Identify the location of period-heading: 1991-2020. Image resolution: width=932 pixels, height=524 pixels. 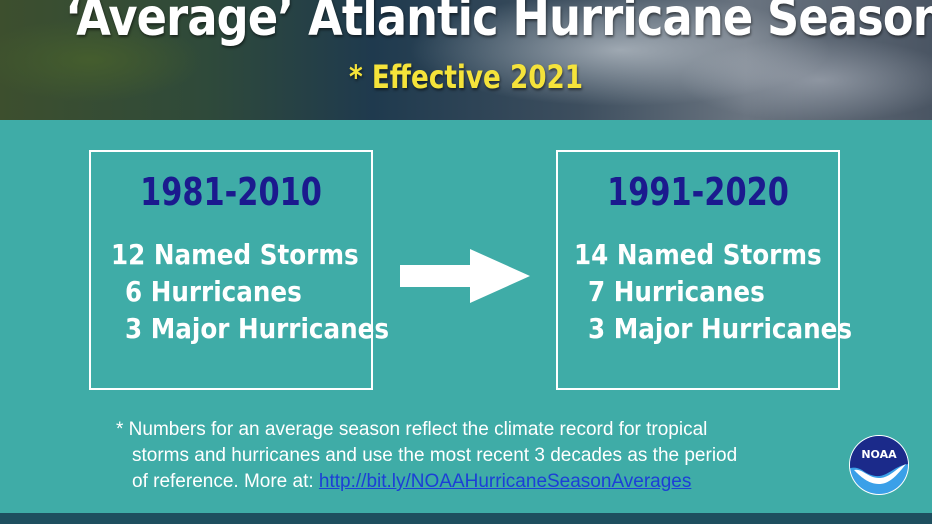
(698, 192).